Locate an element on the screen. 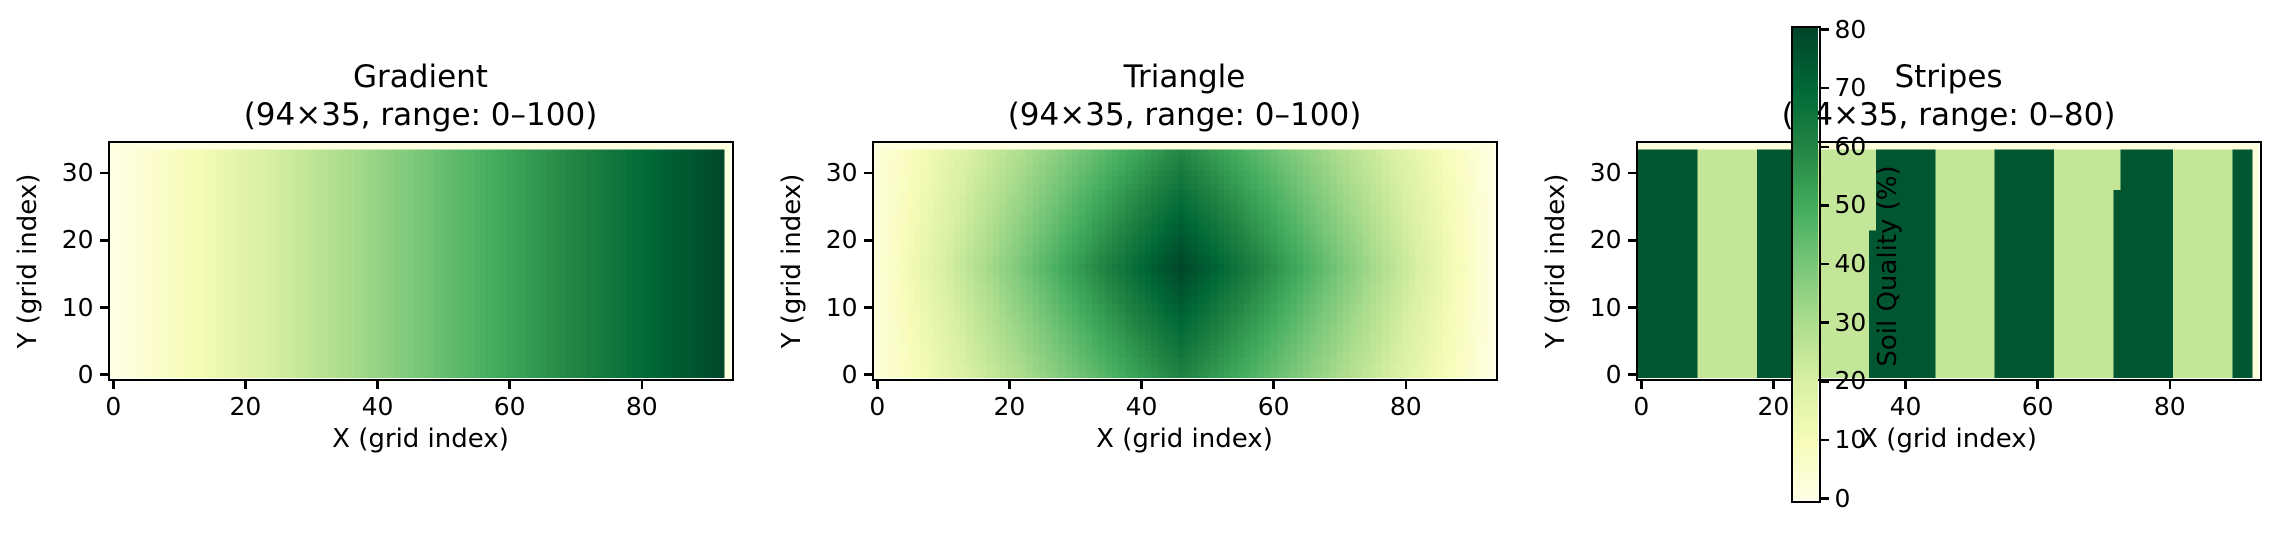  x-tick-label-gradient: 80 is located at coordinates (641, 406).